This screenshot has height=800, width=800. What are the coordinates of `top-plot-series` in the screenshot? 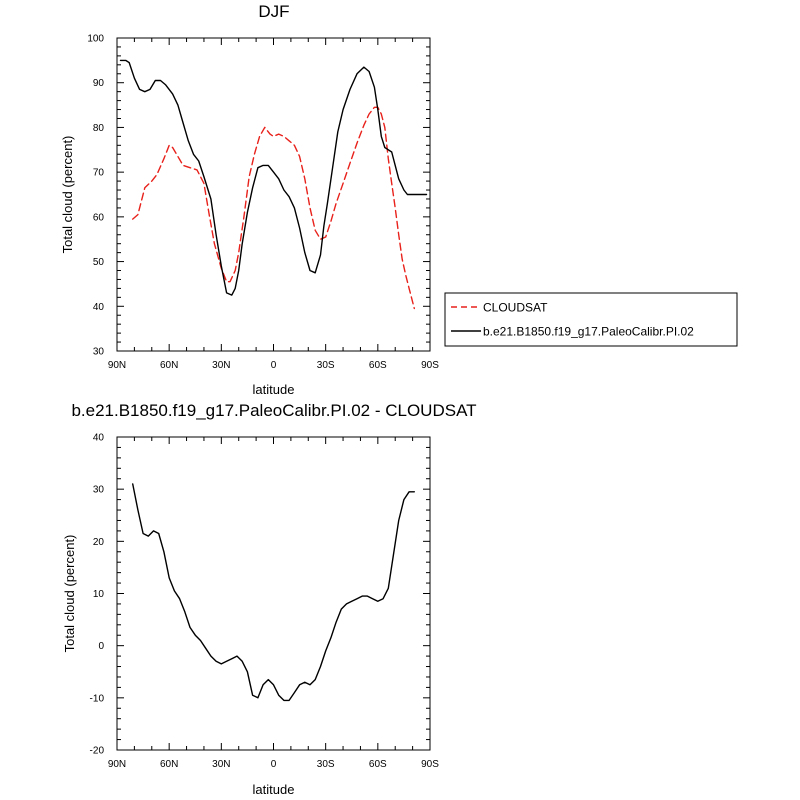 It's located at (273, 184).